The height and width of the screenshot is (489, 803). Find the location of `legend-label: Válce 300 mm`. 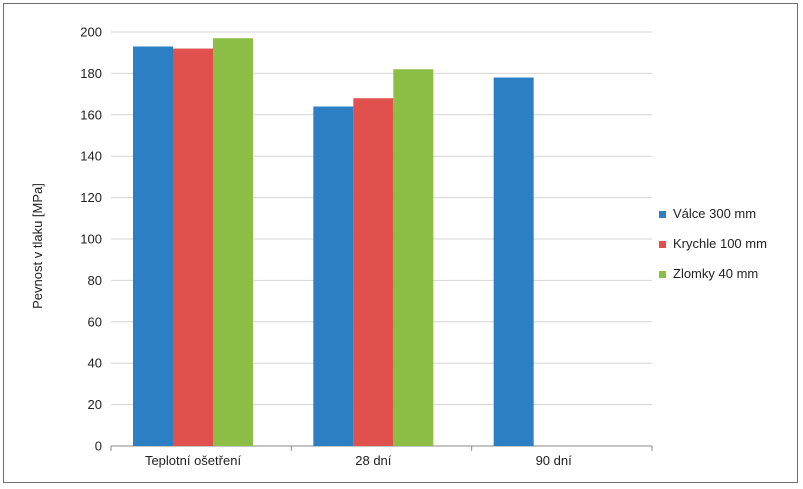

legend-label: Válce 300 mm is located at coordinates (714, 213).